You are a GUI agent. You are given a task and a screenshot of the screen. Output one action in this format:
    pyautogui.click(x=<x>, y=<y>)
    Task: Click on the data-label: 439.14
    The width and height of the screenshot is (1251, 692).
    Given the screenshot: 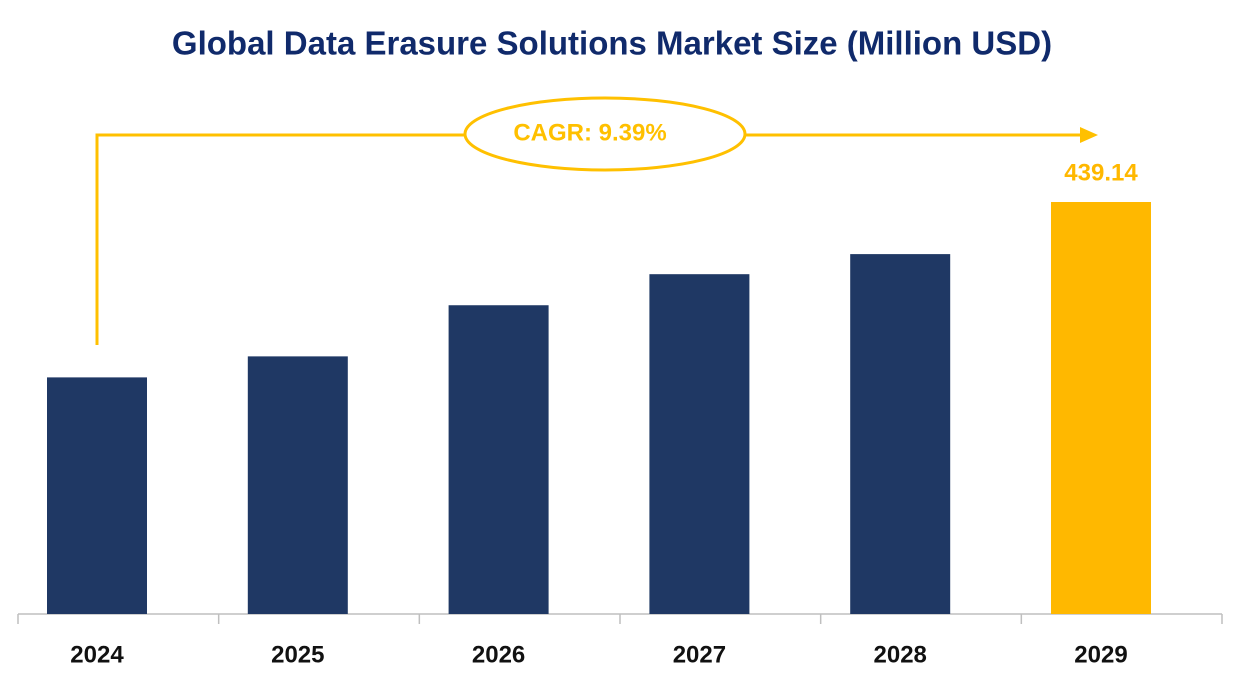 What is the action you would take?
    pyautogui.click(x=1101, y=172)
    